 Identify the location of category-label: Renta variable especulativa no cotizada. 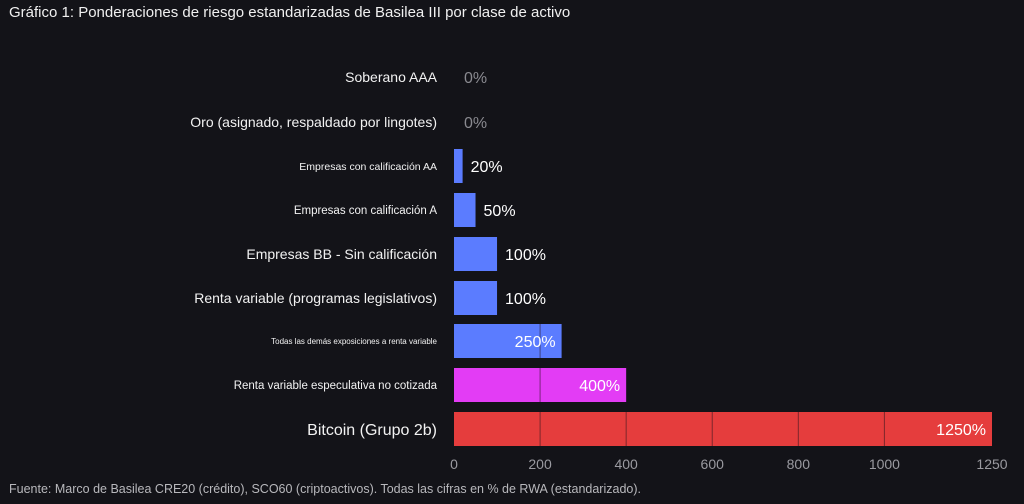
(336, 386).